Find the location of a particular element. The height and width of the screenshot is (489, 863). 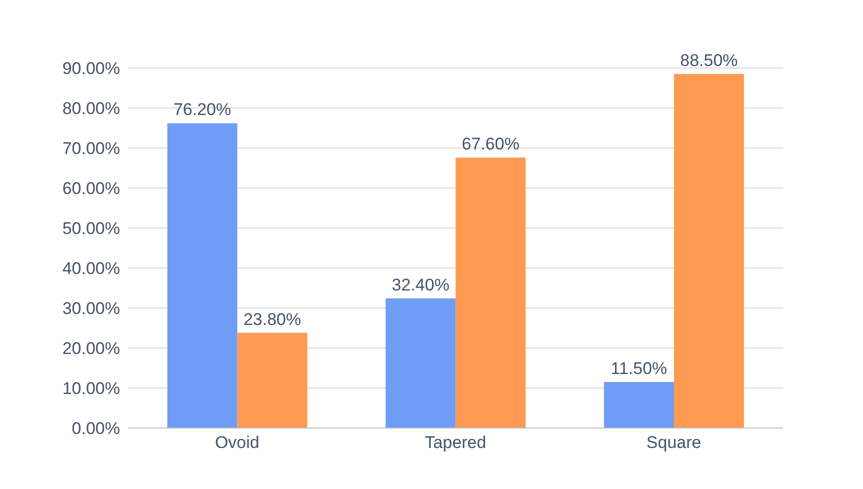

x-tick-label: Tapered is located at coordinates (455, 442).